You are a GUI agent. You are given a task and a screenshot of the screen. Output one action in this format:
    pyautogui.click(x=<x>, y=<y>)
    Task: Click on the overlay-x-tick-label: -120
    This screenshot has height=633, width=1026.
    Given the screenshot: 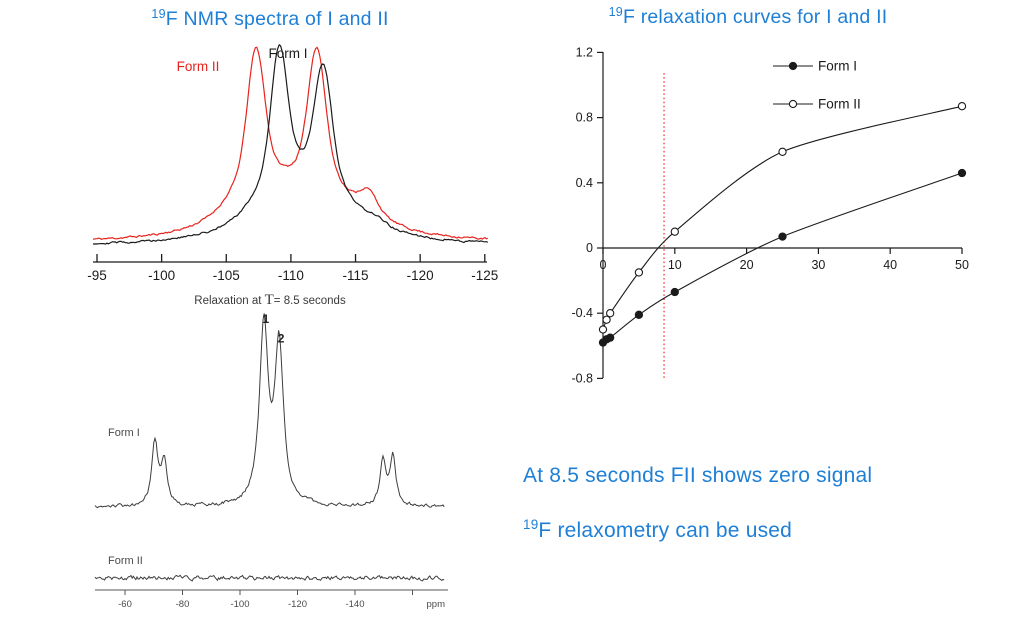 What is the action you would take?
    pyautogui.click(x=420, y=275)
    